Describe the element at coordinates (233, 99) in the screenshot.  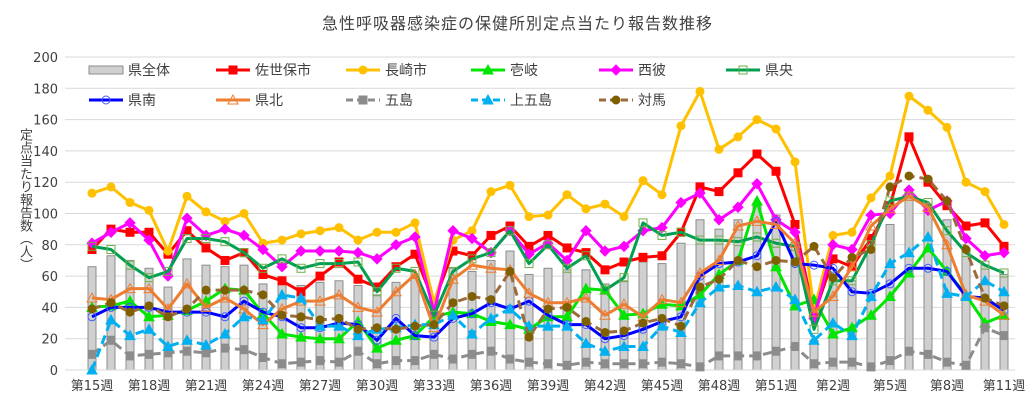
I see `legend-marker-icon` at that location.